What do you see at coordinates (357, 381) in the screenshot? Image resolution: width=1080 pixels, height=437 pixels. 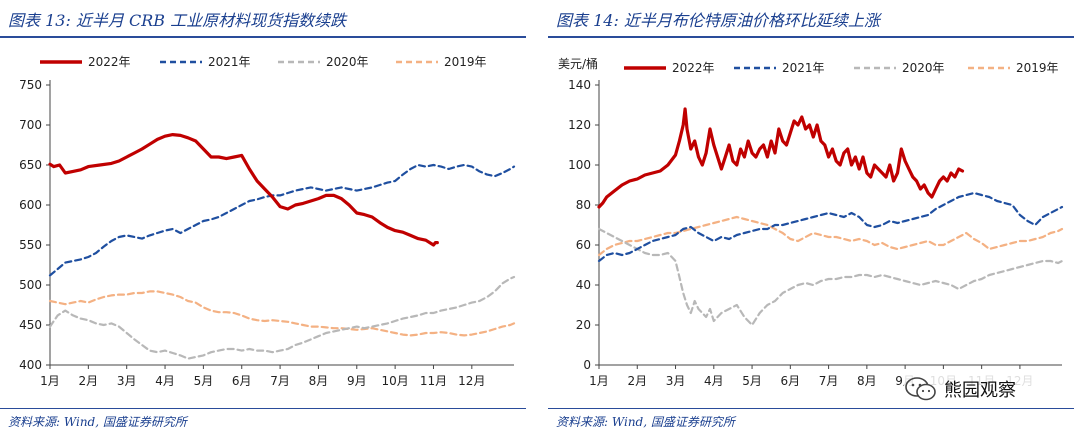 I see `x-tick-label: 9月` at bounding box center [357, 381].